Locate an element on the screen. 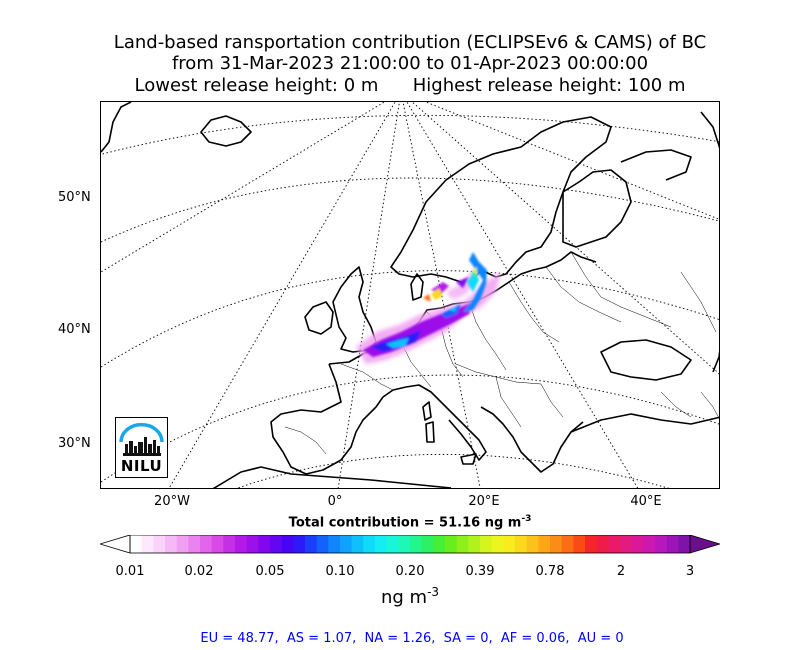 The image size is (800, 650). total-contribution-label: Total contribution = 51.16 ng m-3 is located at coordinates (410, 522).